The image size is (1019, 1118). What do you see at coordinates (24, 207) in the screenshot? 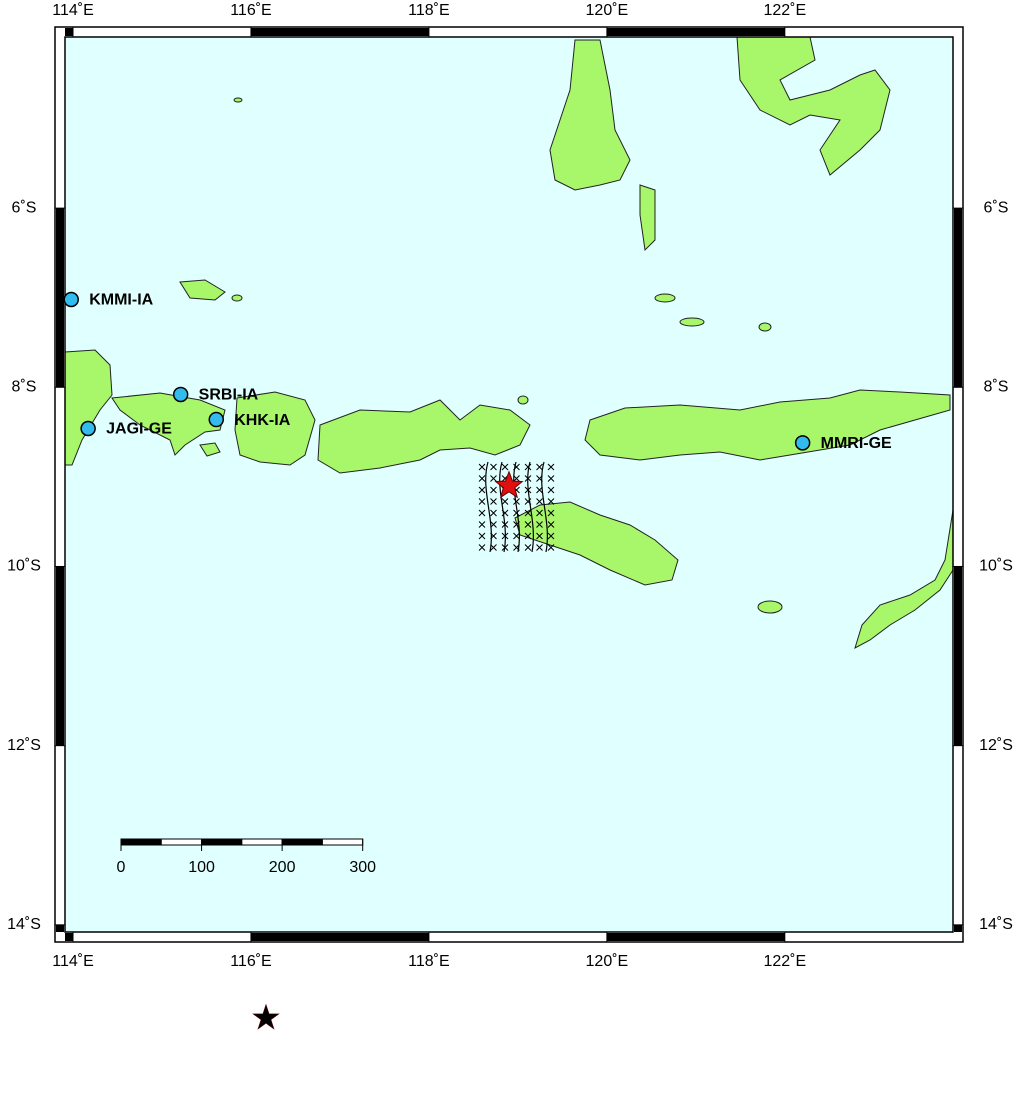
I see `y-tick-label: 6˚S` at bounding box center [24, 207].